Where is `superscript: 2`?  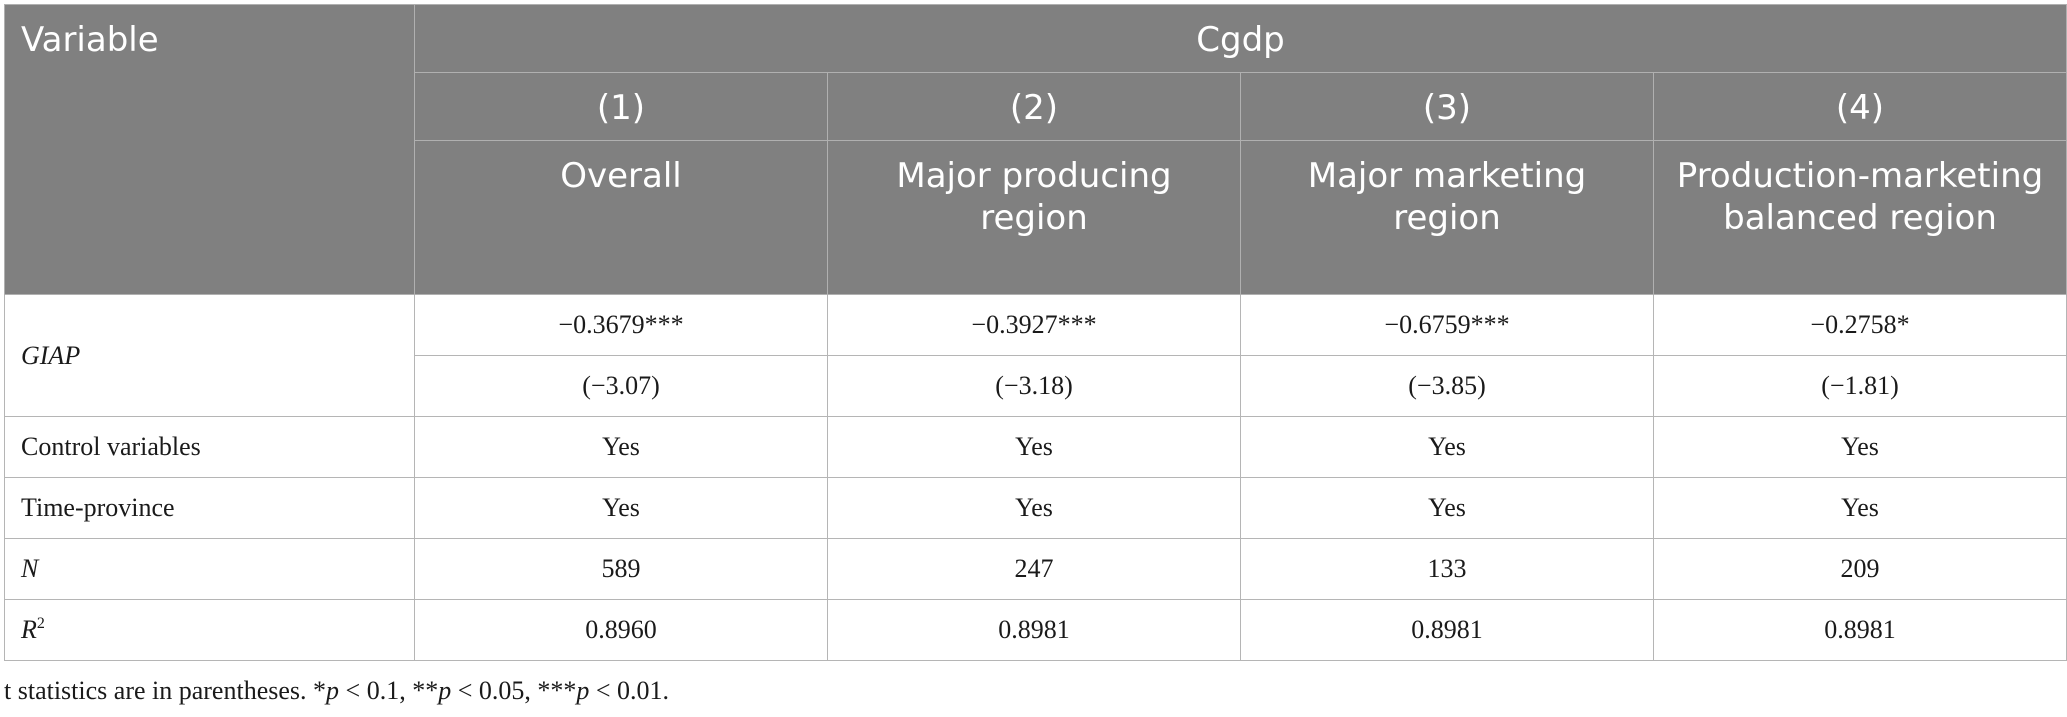 superscript: 2 is located at coordinates (40, 623).